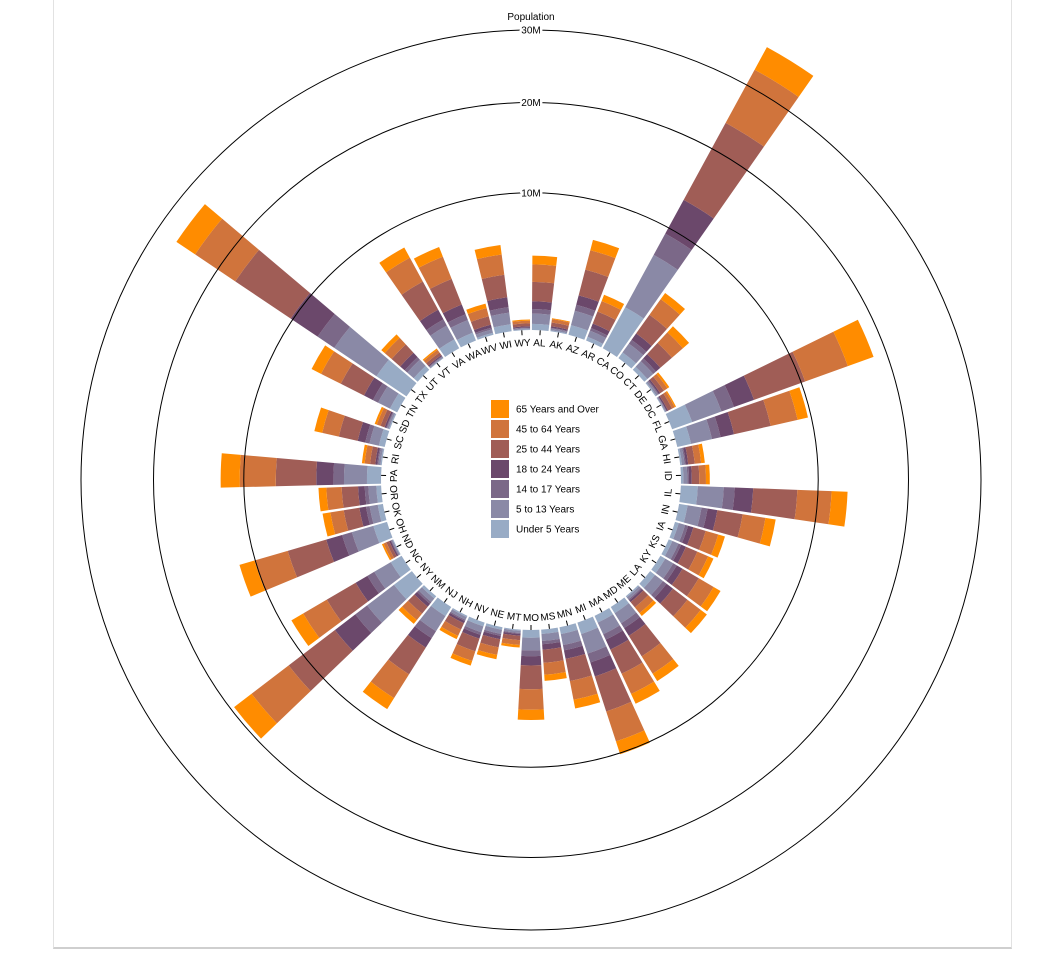  What do you see at coordinates (710, 519) in the screenshot?
I see `bar-segment-in-18-to-24-years` at bounding box center [710, 519].